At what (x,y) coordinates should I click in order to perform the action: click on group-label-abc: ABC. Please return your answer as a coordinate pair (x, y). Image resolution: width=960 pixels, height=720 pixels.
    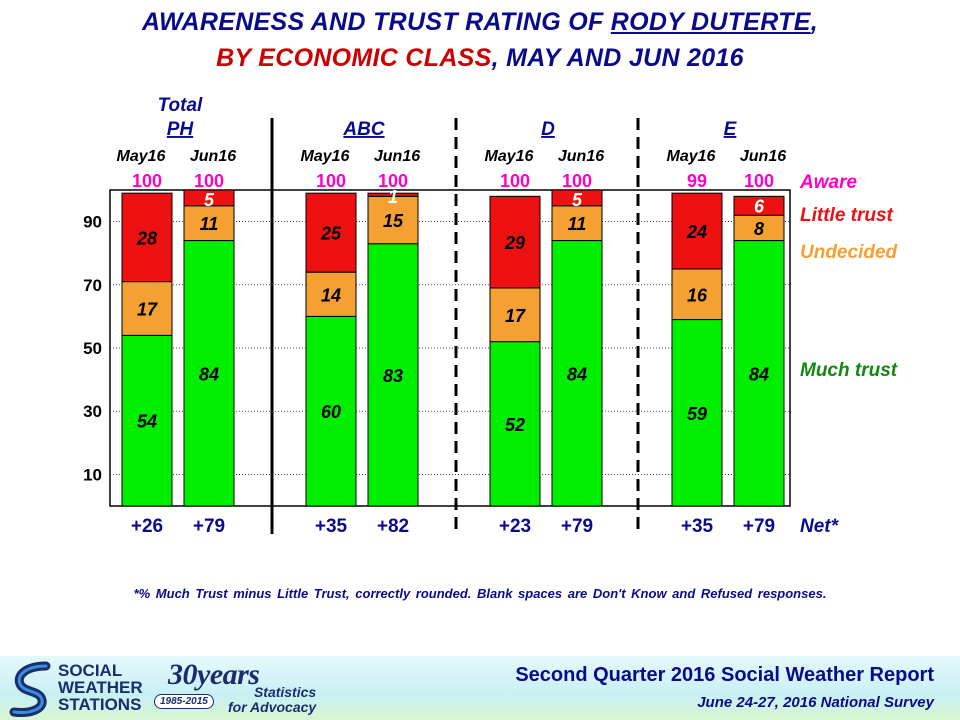
    Looking at the image, I should click on (363, 129).